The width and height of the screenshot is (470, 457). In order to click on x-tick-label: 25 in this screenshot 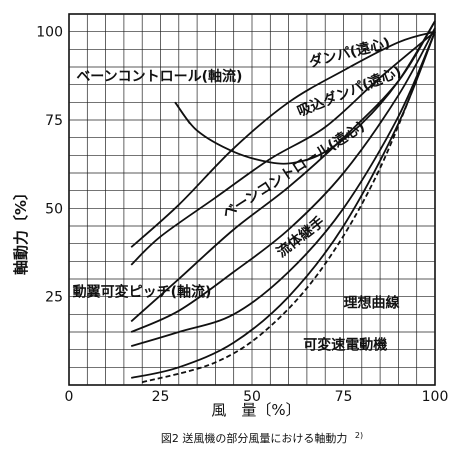, I will do `click(161, 397)`.